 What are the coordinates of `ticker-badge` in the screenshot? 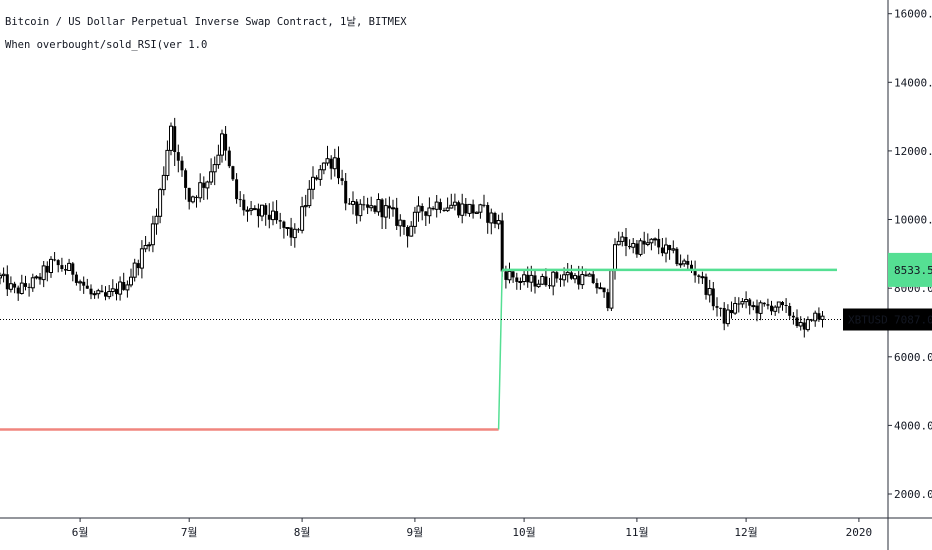 It's located at (865, 319).